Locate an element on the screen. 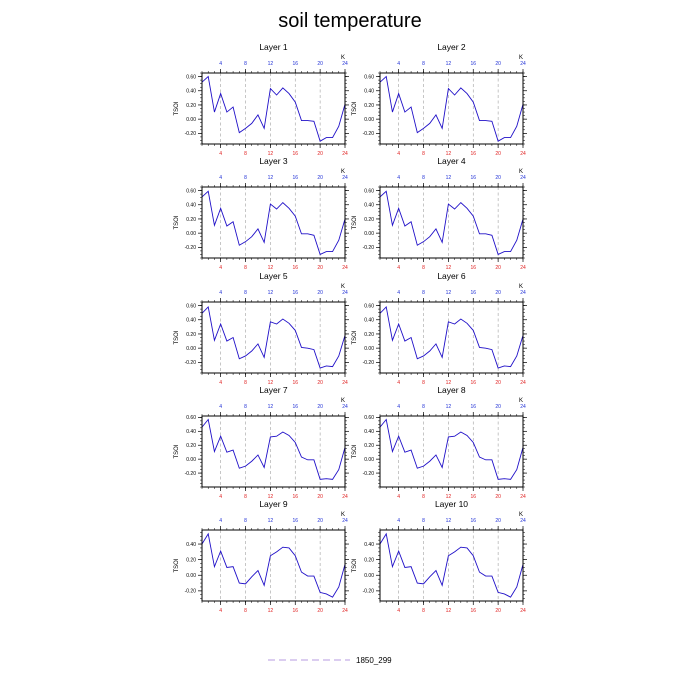 This screenshot has width=700, height=700. legend-label: 1850_299 is located at coordinates (374, 660).